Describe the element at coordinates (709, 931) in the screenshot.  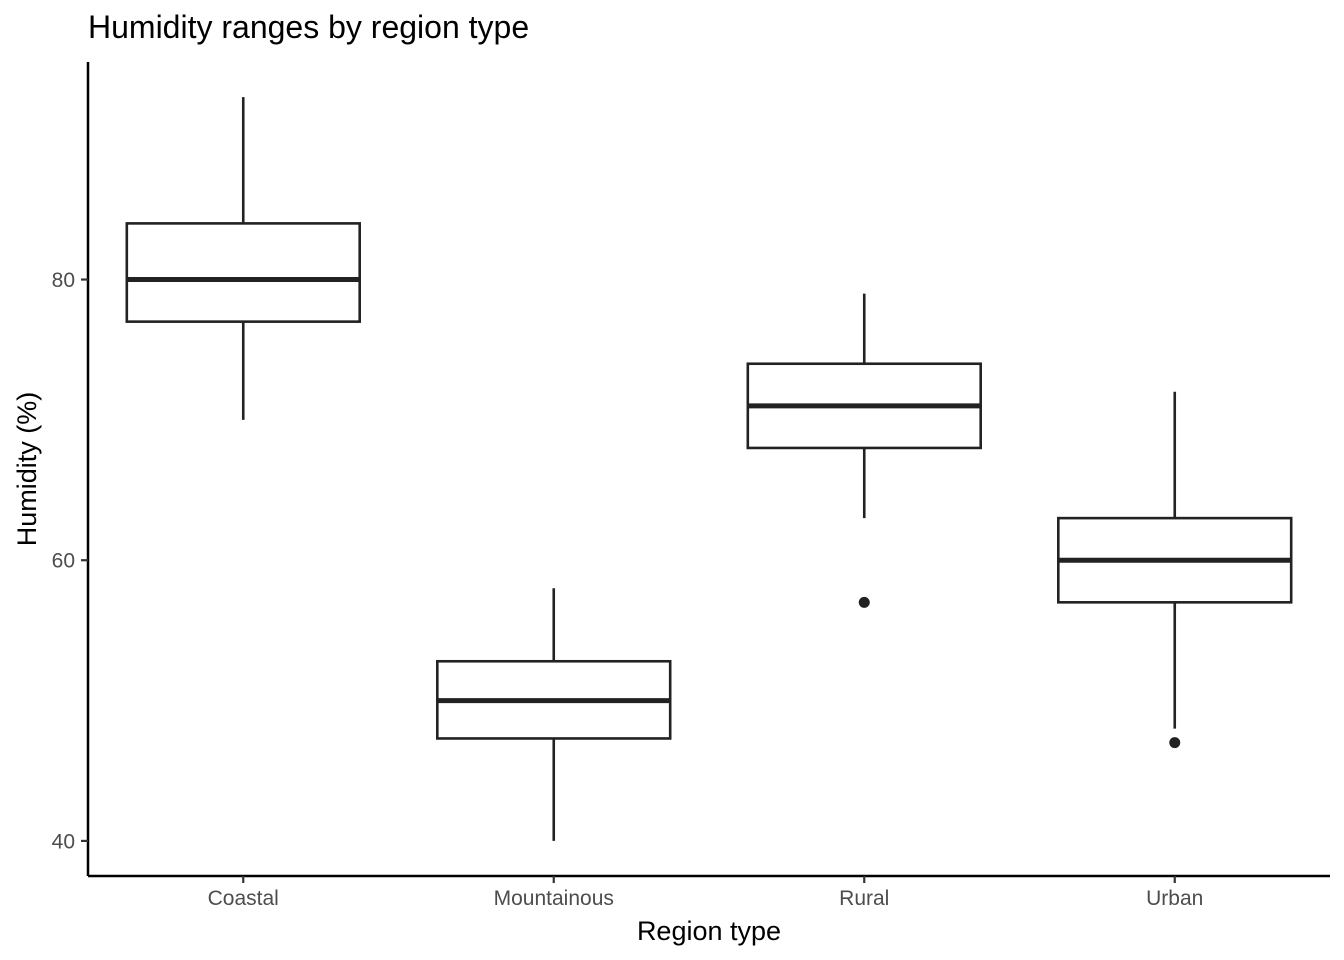
I see `x-axis-title: Region type` at that location.